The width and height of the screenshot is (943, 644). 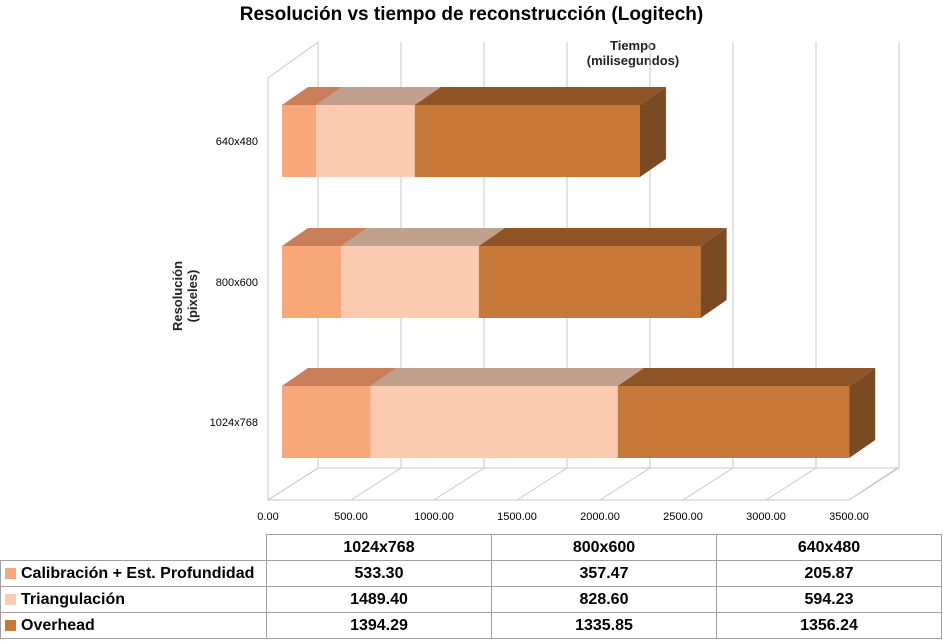 I want to click on table-header-row: 1024x768 800x600 640x480, so click(x=471, y=547).